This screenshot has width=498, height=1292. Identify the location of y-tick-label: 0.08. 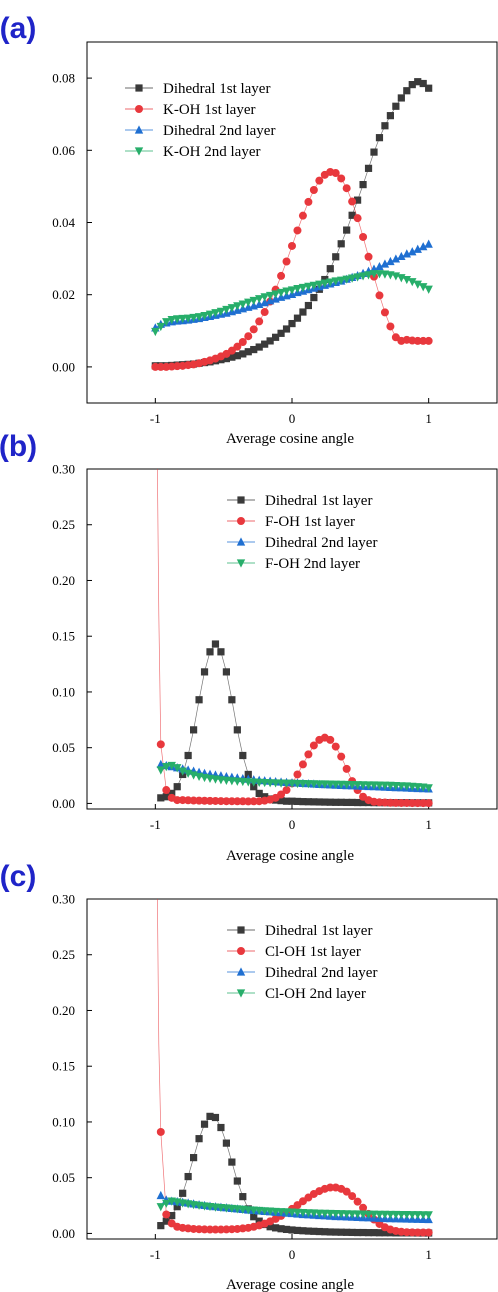
(63, 78).